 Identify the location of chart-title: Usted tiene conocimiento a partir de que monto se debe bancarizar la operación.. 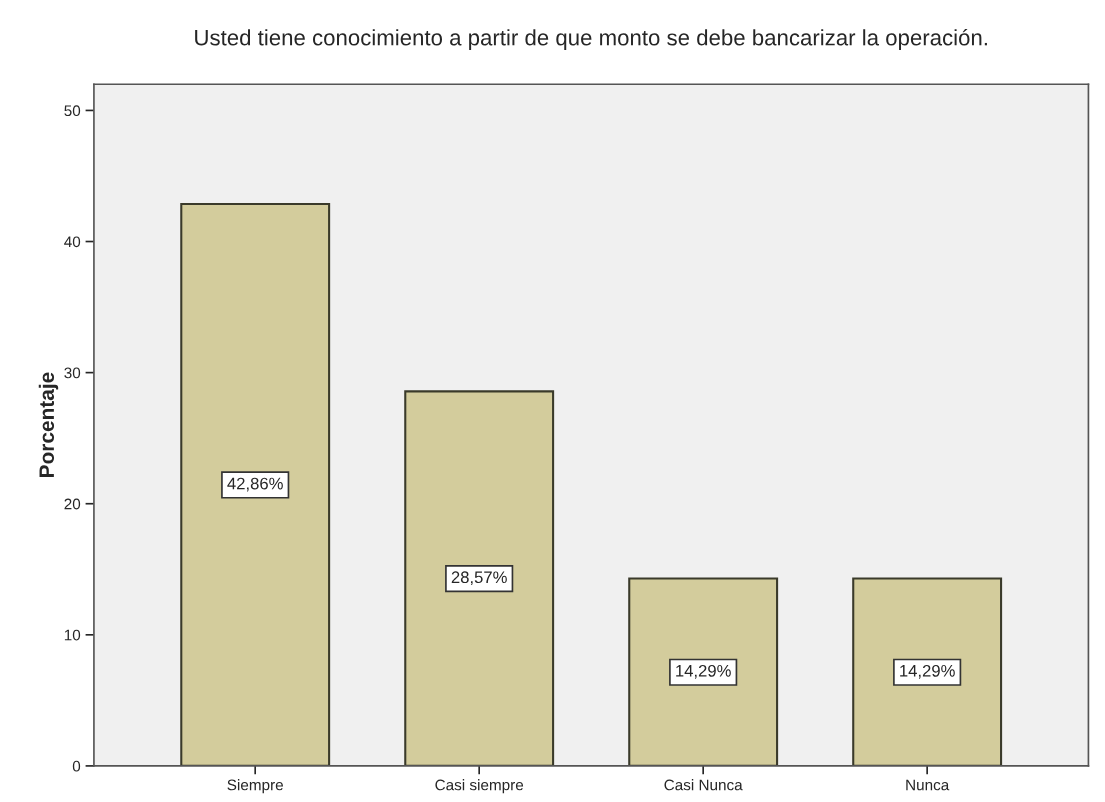
(591, 39).